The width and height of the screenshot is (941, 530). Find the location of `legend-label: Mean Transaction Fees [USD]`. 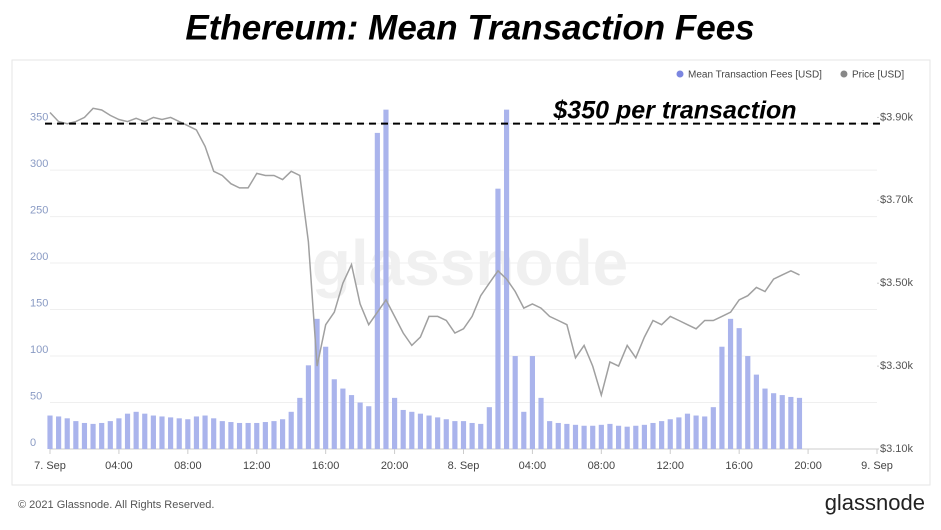

legend-label: Mean Transaction Fees [USD] is located at coordinates (755, 75).